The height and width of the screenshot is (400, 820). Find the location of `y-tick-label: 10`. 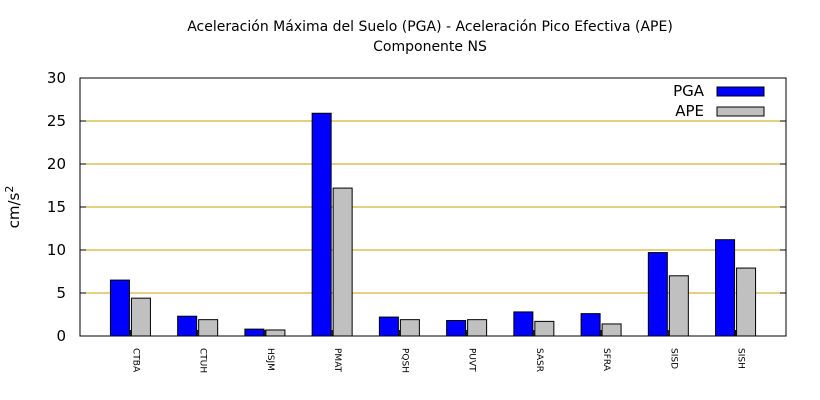

y-tick-label: 10 is located at coordinates (56, 250).